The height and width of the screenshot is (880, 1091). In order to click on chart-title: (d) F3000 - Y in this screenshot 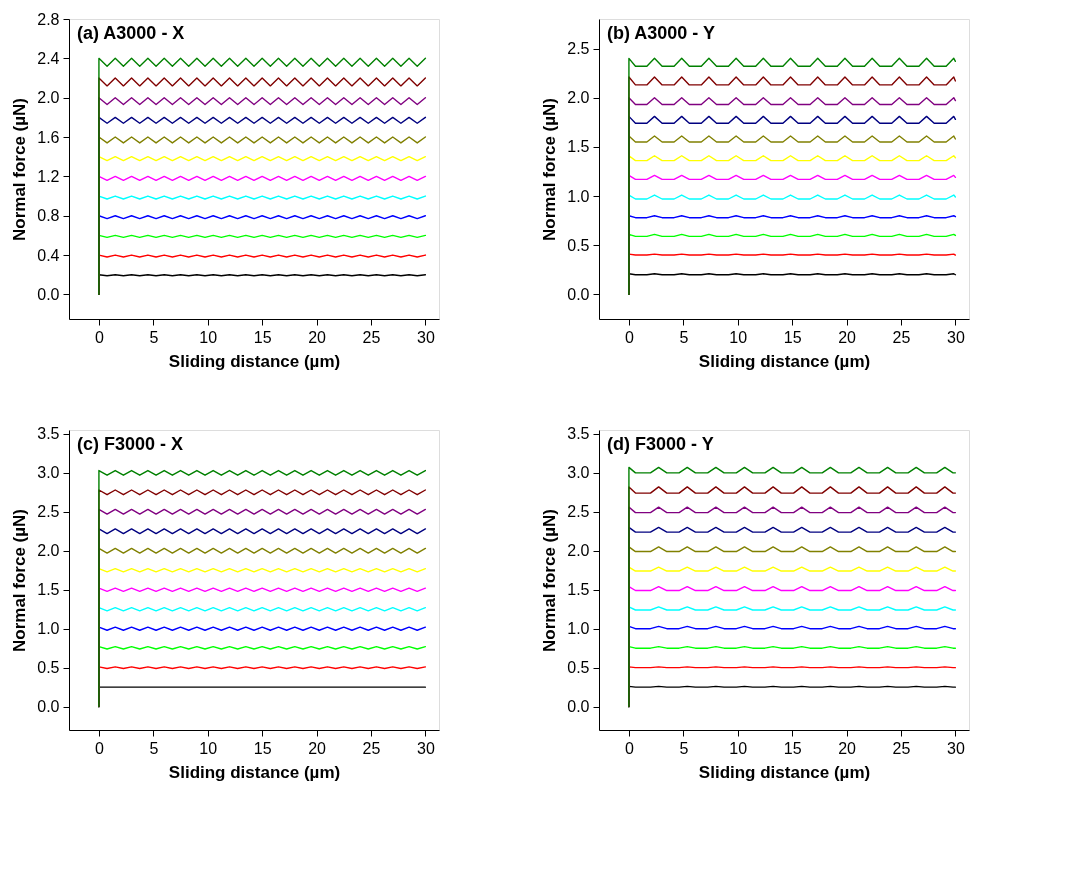, I will do `click(660, 444)`.